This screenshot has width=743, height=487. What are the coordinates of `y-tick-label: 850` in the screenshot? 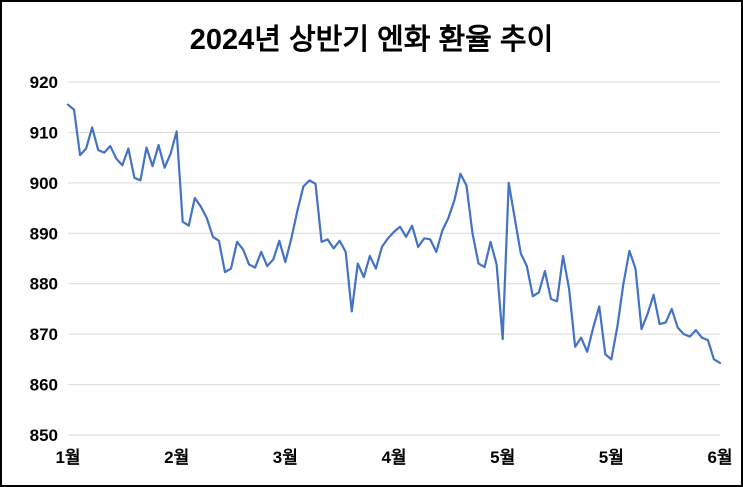 It's located at (44, 435).